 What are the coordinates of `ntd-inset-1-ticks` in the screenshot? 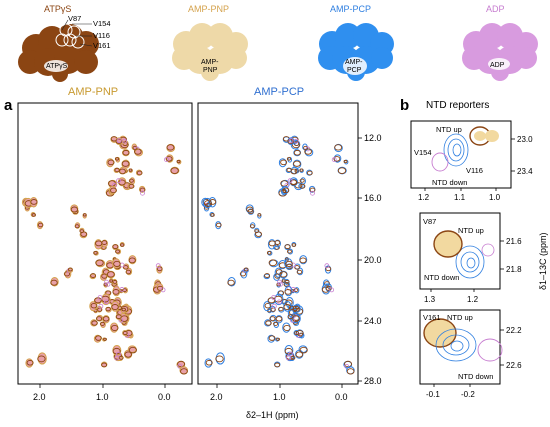 It's located at (469, 164).